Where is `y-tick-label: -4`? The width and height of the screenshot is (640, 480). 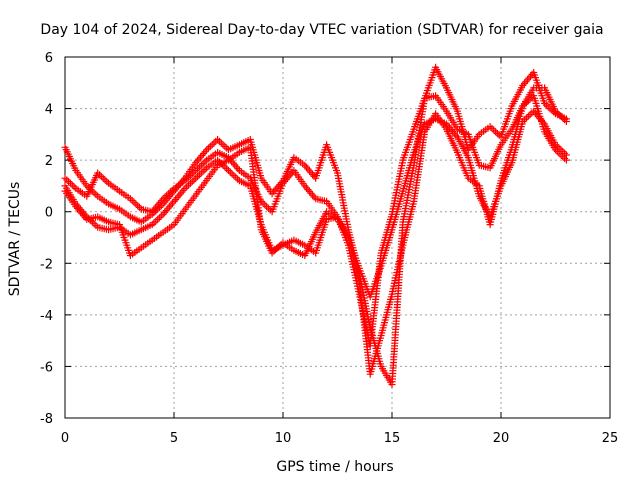 y-tick-label: -4 is located at coordinates (46, 316).